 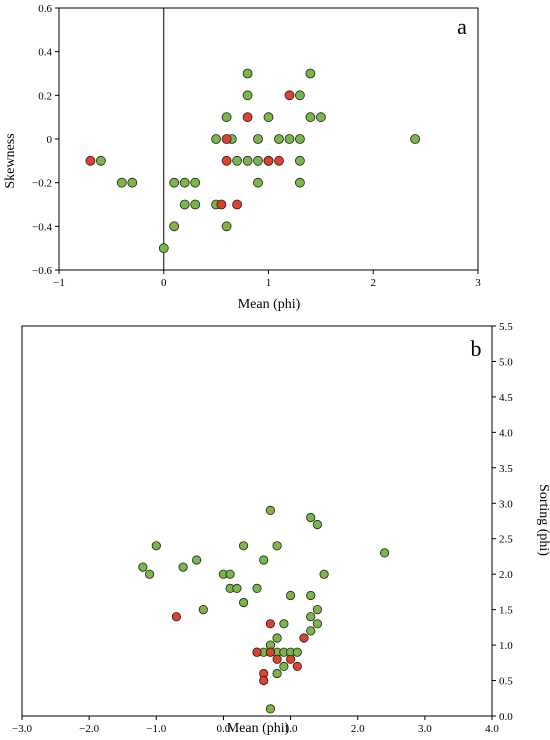 I want to click on x-tick-label: 4.0, so click(x=492, y=729).